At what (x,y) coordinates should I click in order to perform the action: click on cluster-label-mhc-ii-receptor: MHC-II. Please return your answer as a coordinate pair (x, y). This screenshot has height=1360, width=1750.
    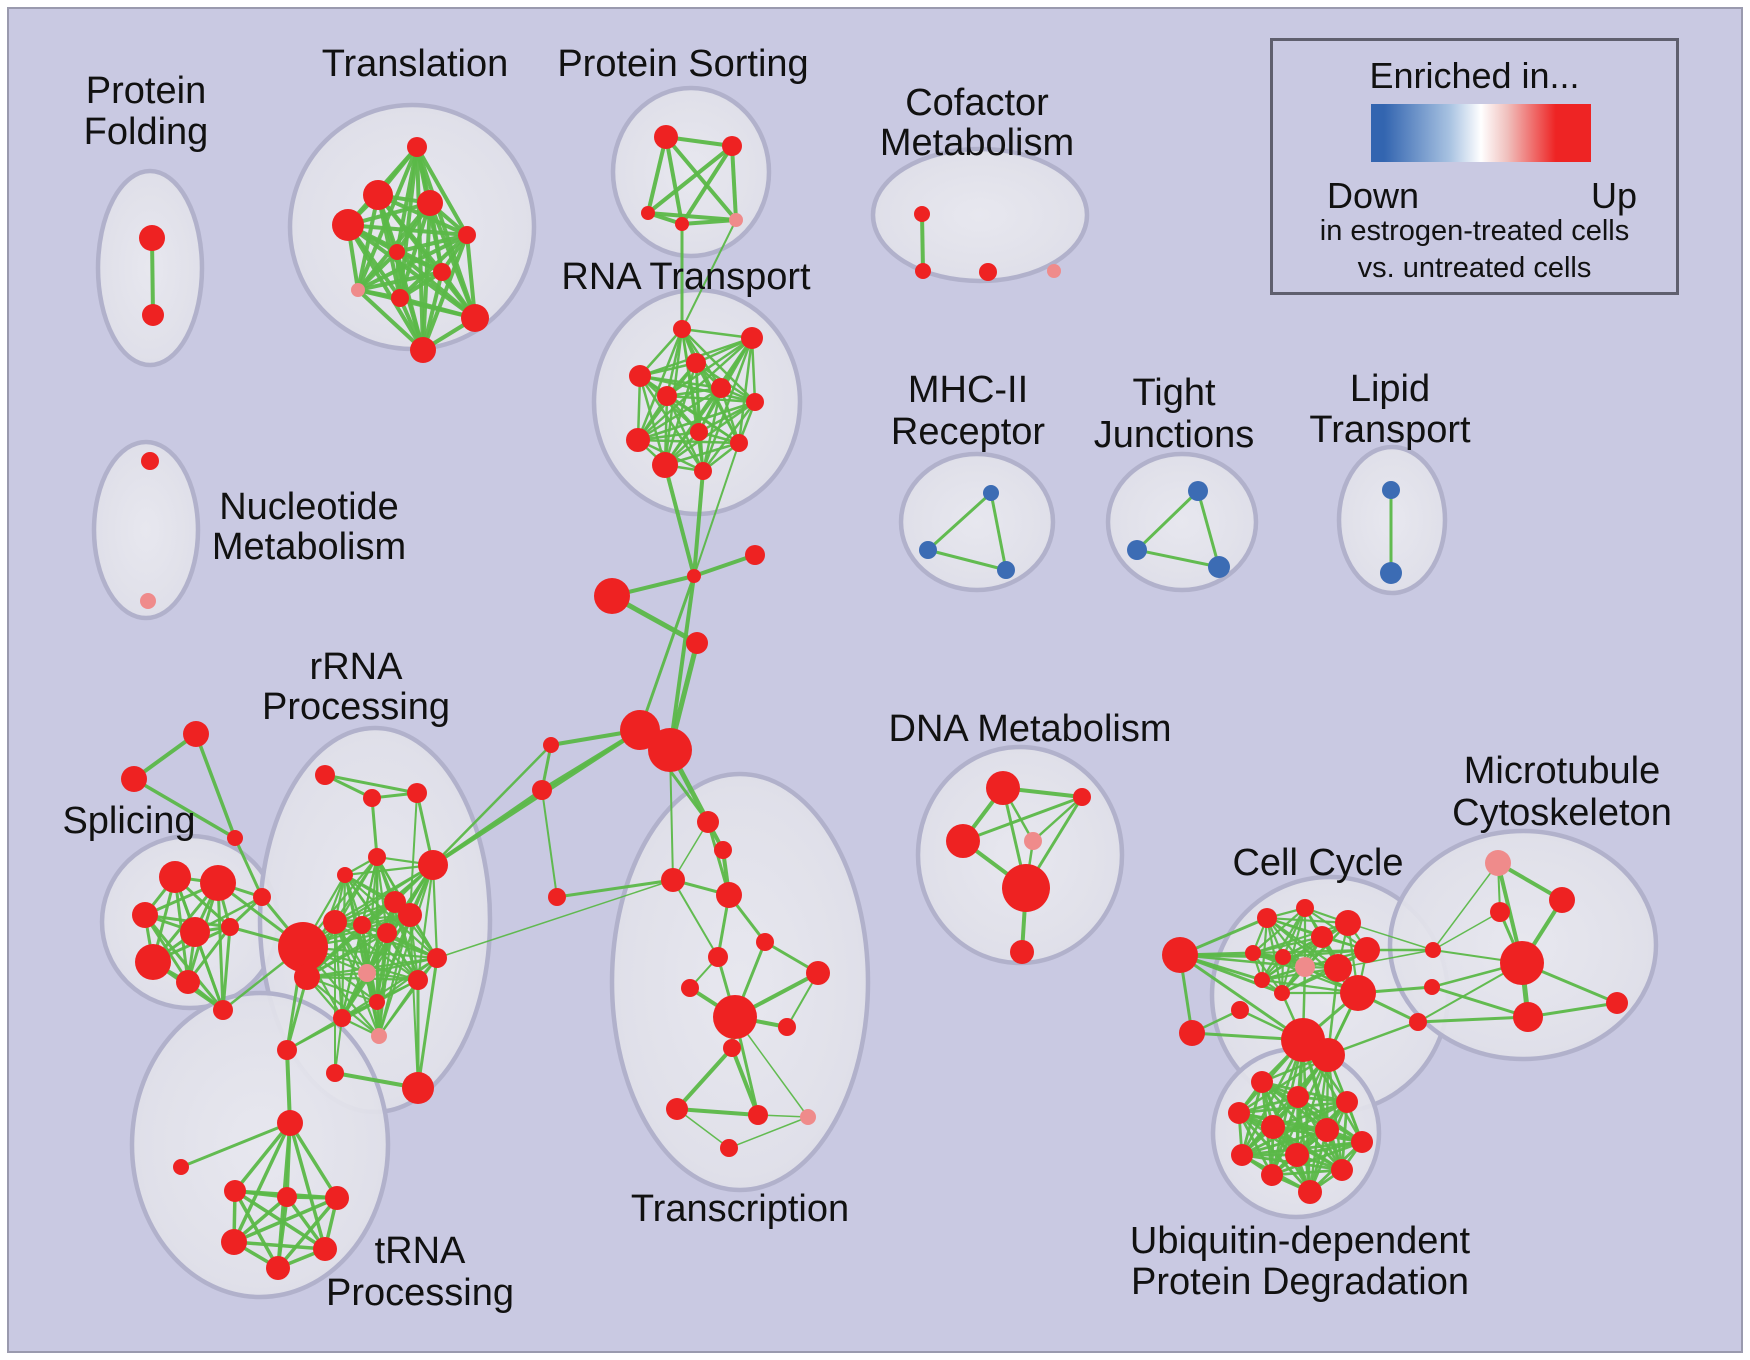
    Looking at the image, I should click on (968, 390).